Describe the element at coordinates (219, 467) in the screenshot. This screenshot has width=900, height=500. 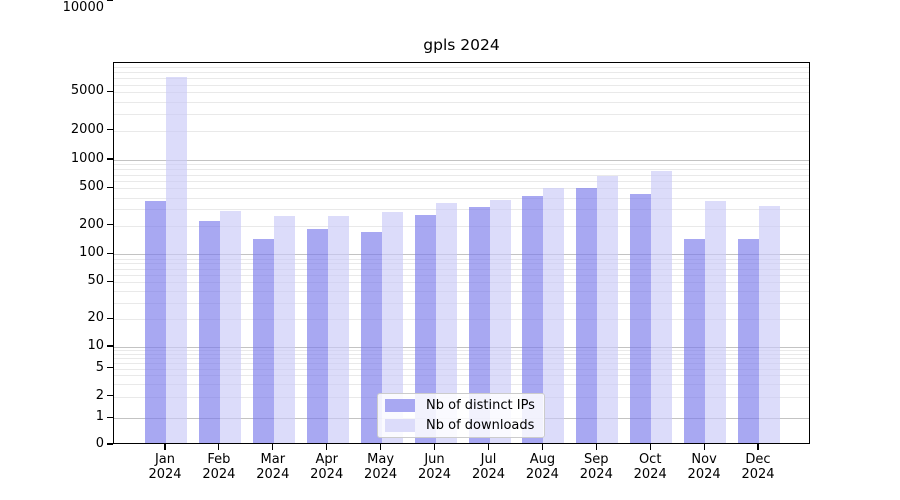
I see `x-tick-label-feb: Feb 2024` at that location.